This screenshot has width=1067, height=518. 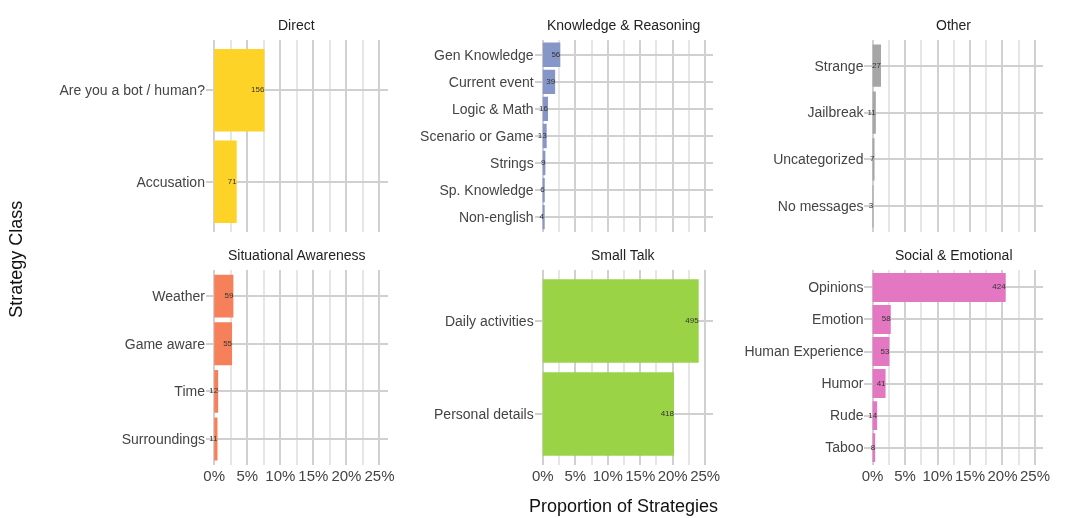 I want to click on y-tick-label: Daily activities, so click(x=489, y=320).